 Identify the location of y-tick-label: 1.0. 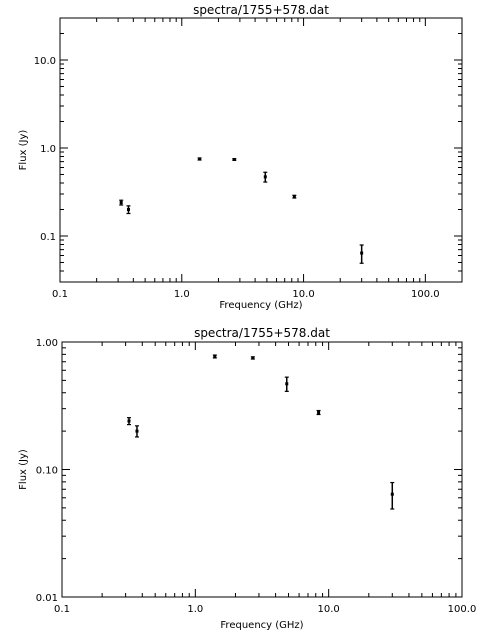
(48, 149).